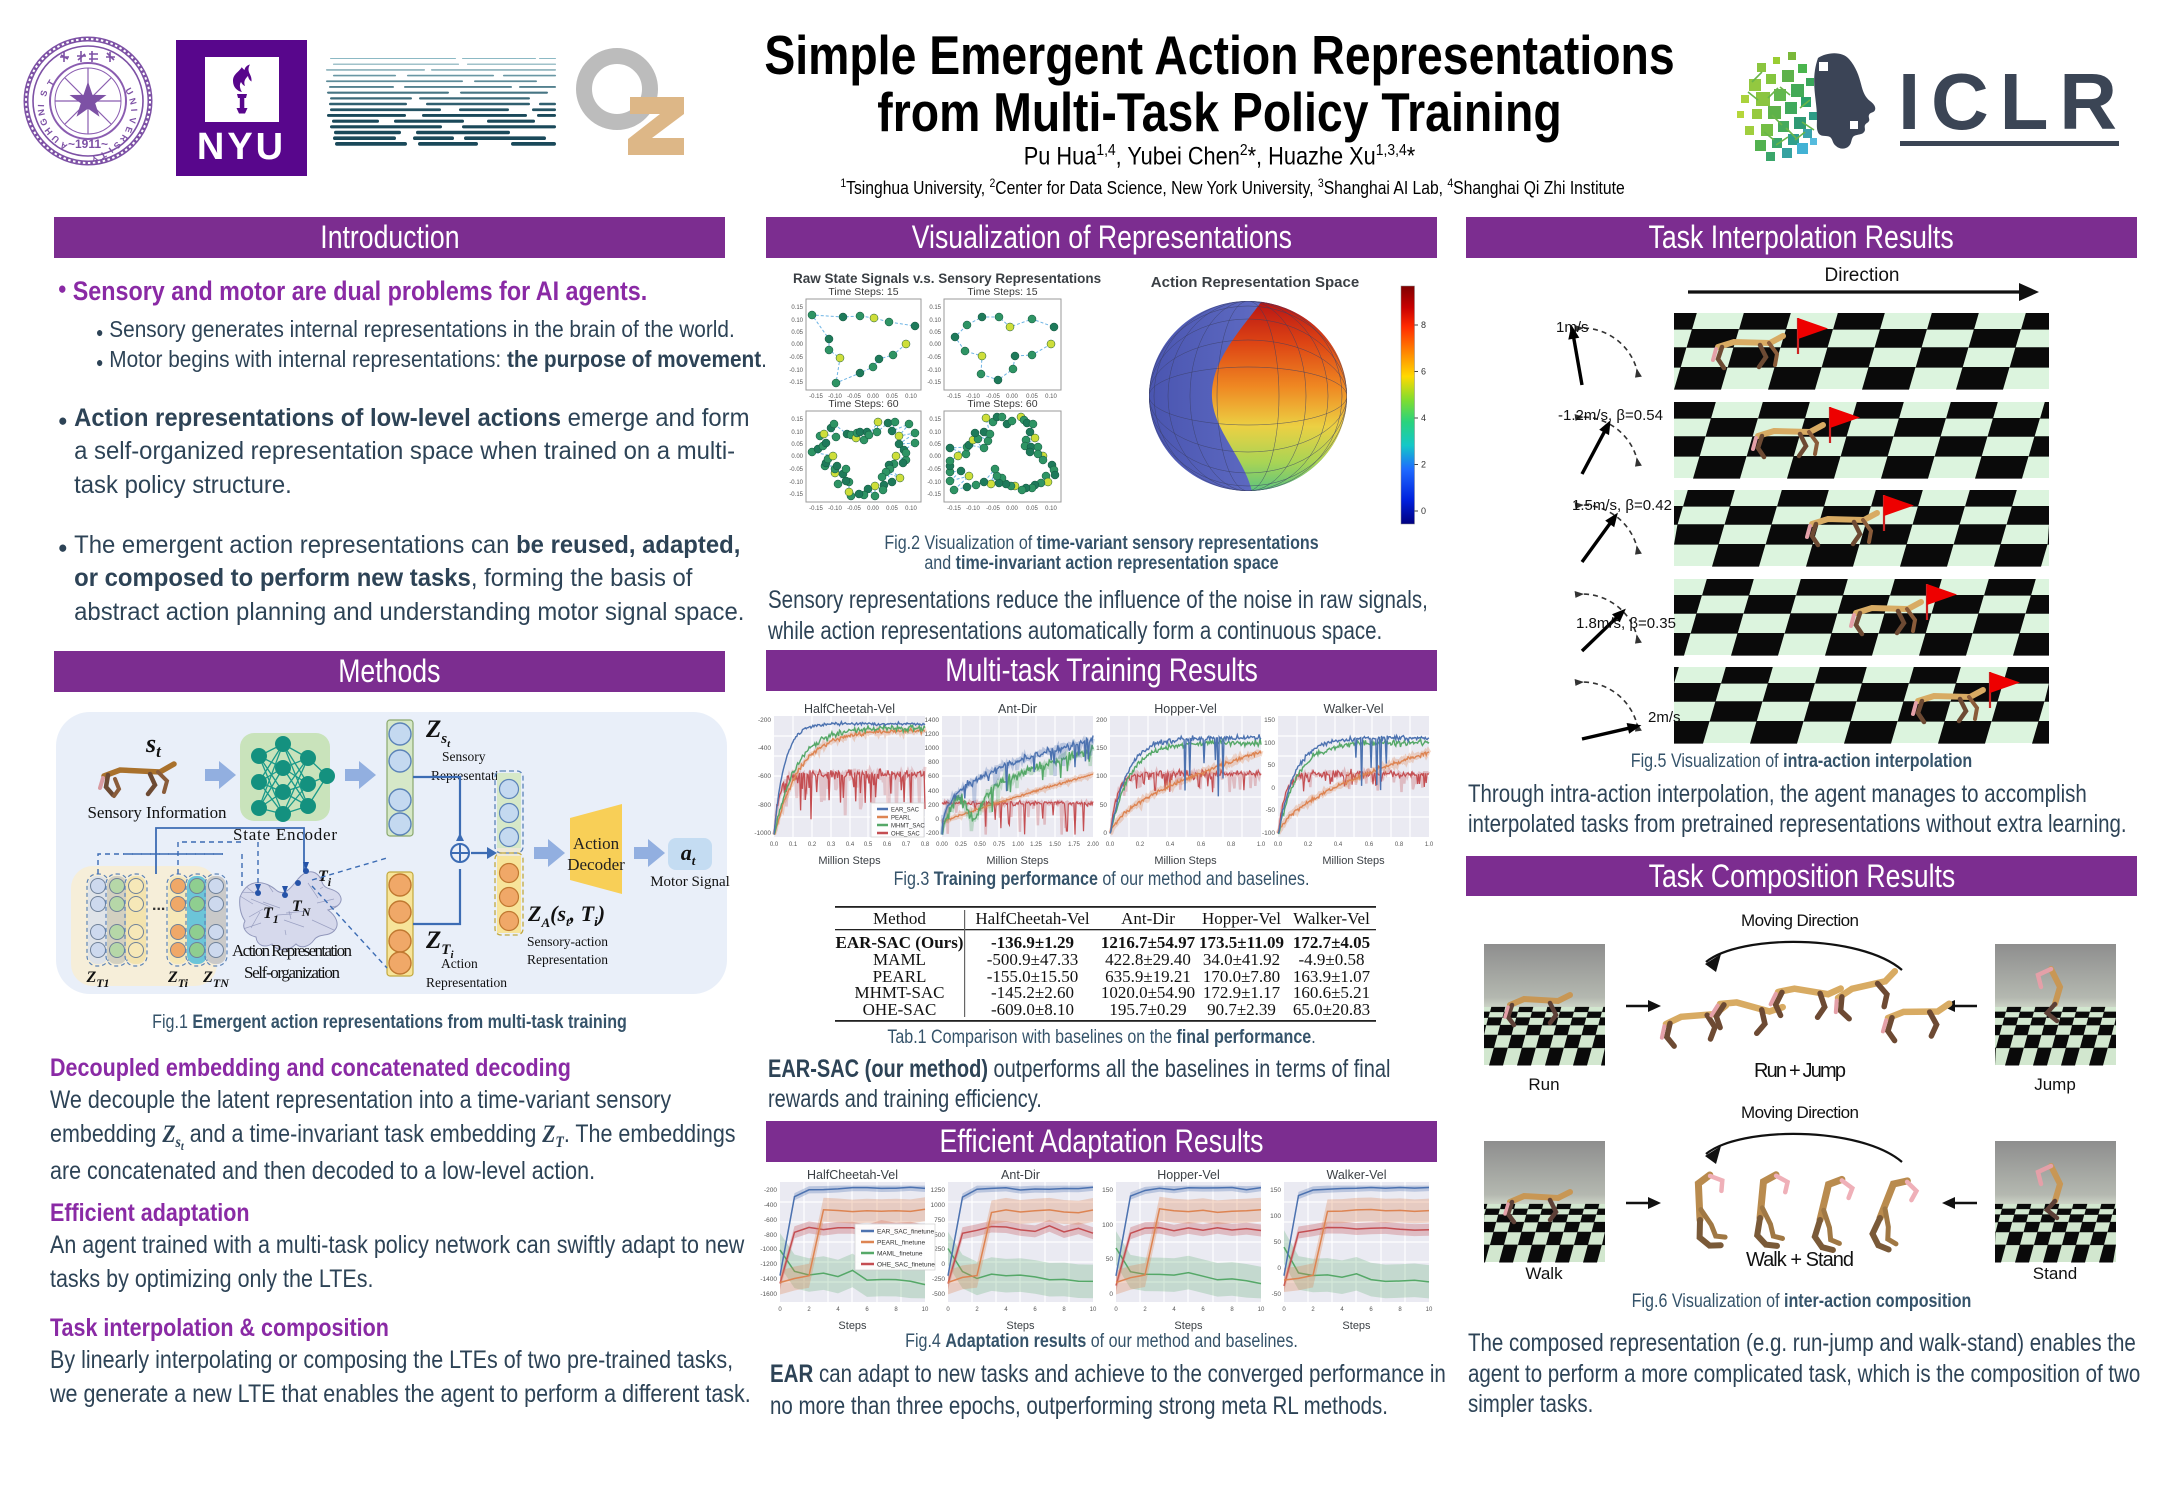  I want to click on svg-text: Run, so click(1543, 1084).